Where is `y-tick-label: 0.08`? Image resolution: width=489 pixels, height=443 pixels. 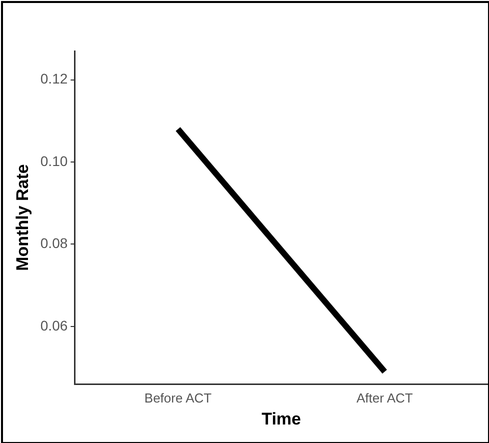 y-tick-label: 0.08 is located at coordinates (54, 243).